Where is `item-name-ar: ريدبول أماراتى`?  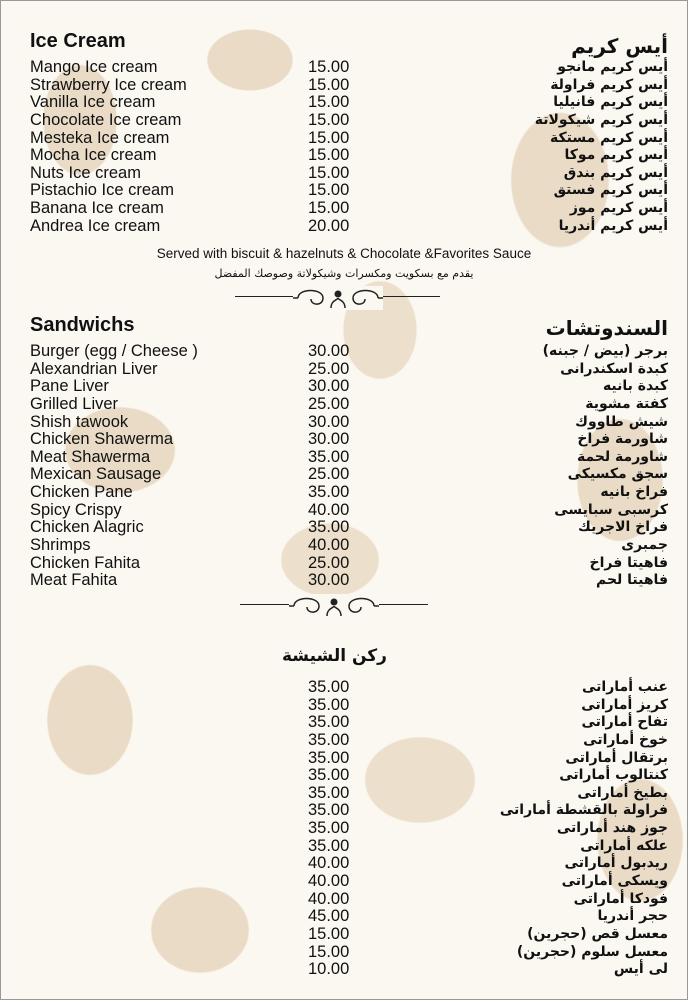 item-name-ar: ريدبول أماراتى is located at coordinates (616, 863).